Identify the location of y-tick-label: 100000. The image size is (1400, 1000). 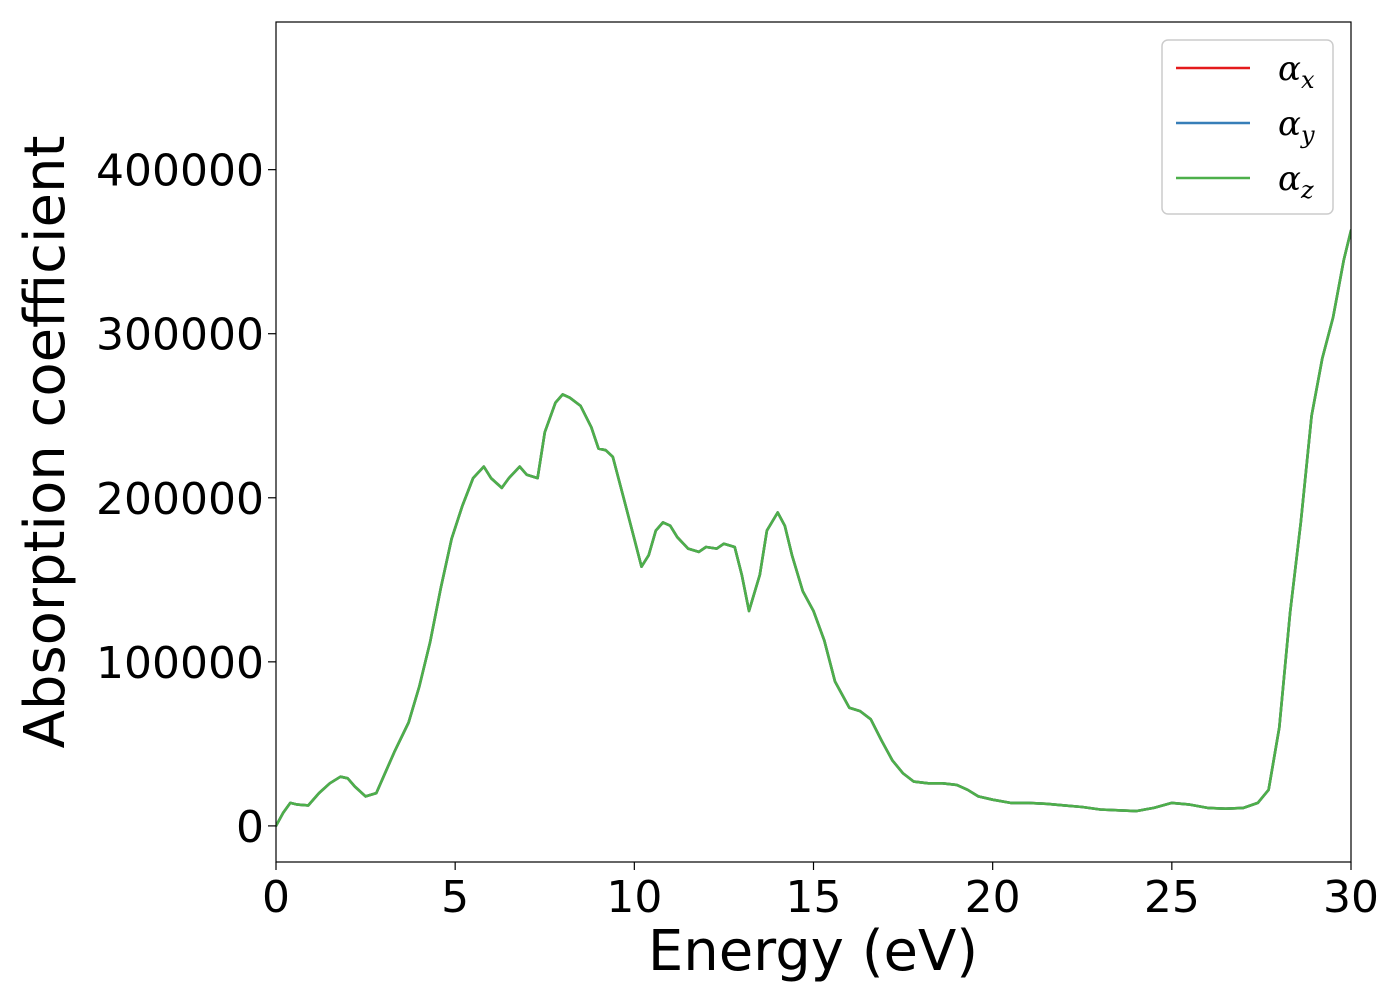
(180, 663).